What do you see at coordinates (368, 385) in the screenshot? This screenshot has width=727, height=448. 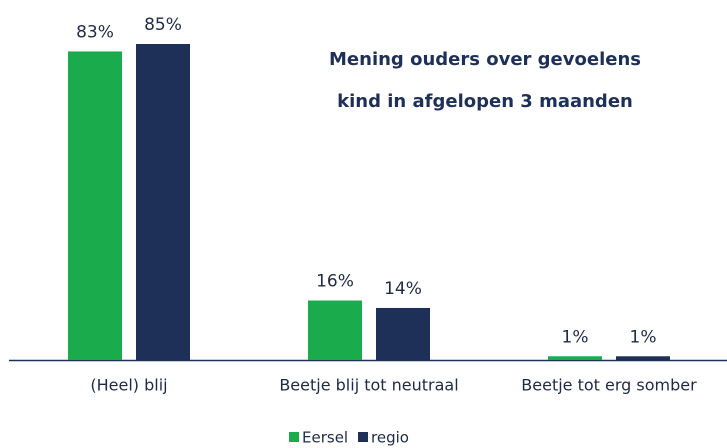 I see `x-tick-label: Beetje blij tot neutraal` at bounding box center [368, 385].